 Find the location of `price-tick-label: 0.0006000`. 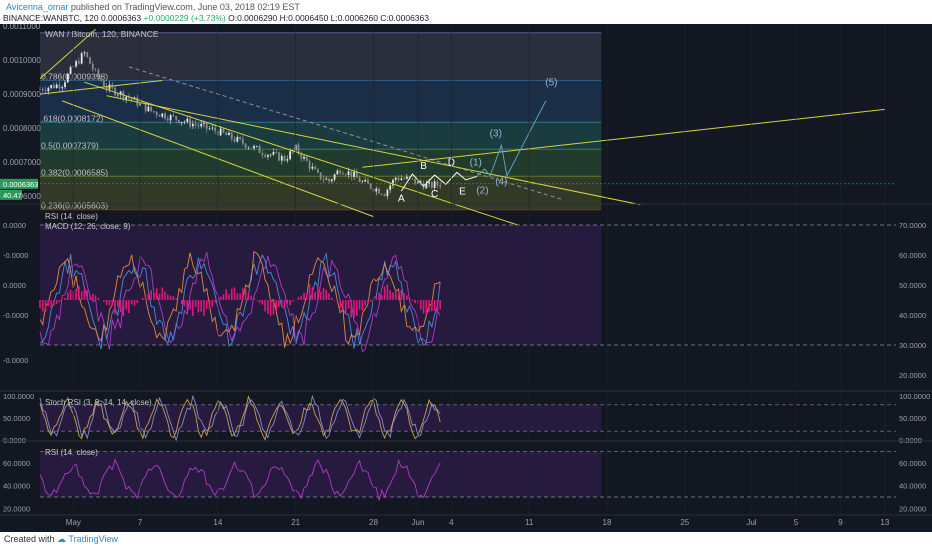

price-tick-label: 0.0006000 is located at coordinates (22, 196).